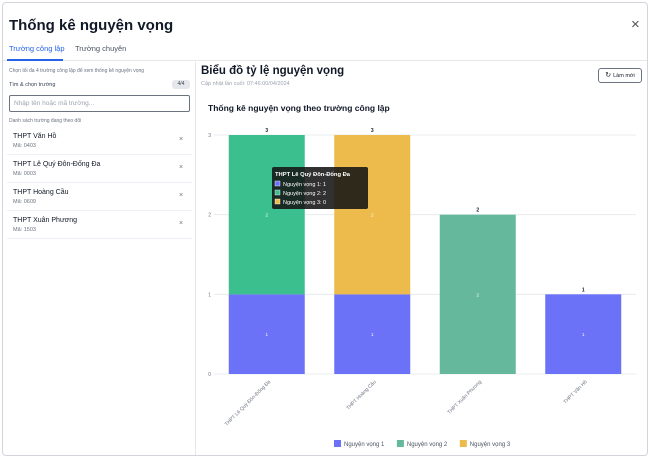  What do you see at coordinates (477, 211) in the screenshot?
I see `bar-total-label: 2` at bounding box center [477, 211].